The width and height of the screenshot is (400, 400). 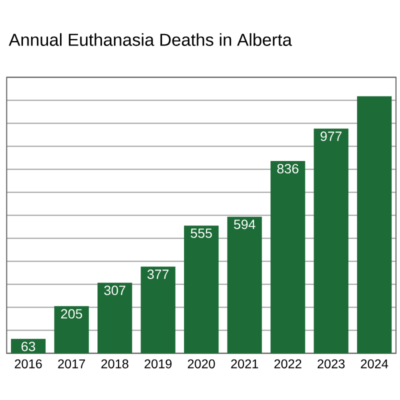 I want to click on data-label: 977, so click(x=331, y=136).